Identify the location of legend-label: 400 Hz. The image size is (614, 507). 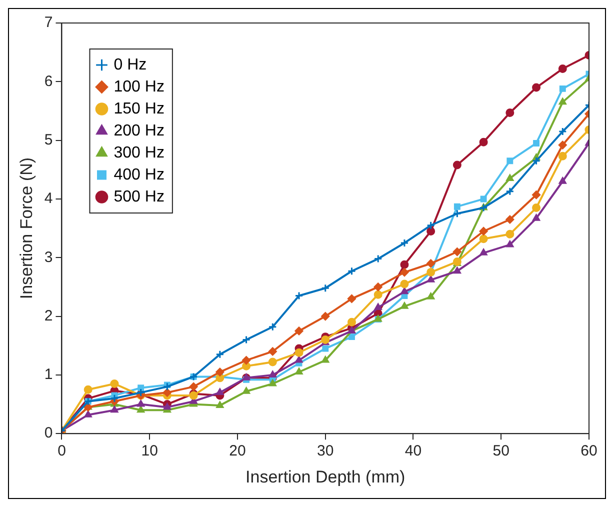
(139, 175).